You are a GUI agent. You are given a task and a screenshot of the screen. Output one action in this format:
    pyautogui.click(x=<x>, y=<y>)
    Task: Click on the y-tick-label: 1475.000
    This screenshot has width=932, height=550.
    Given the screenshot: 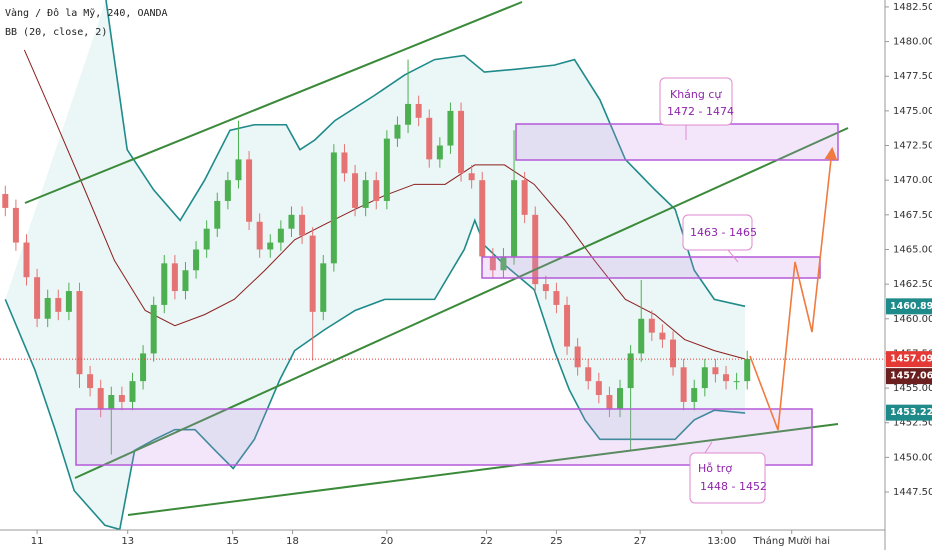 What is the action you would take?
    pyautogui.click(x=912, y=111)
    